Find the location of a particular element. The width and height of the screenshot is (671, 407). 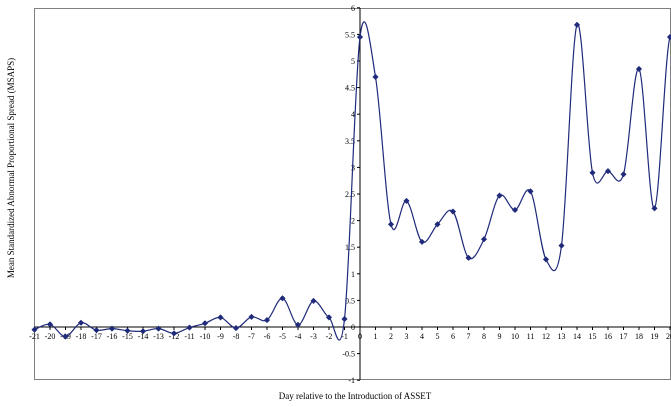

x-tick-label: -17 is located at coordinates (96, 336).